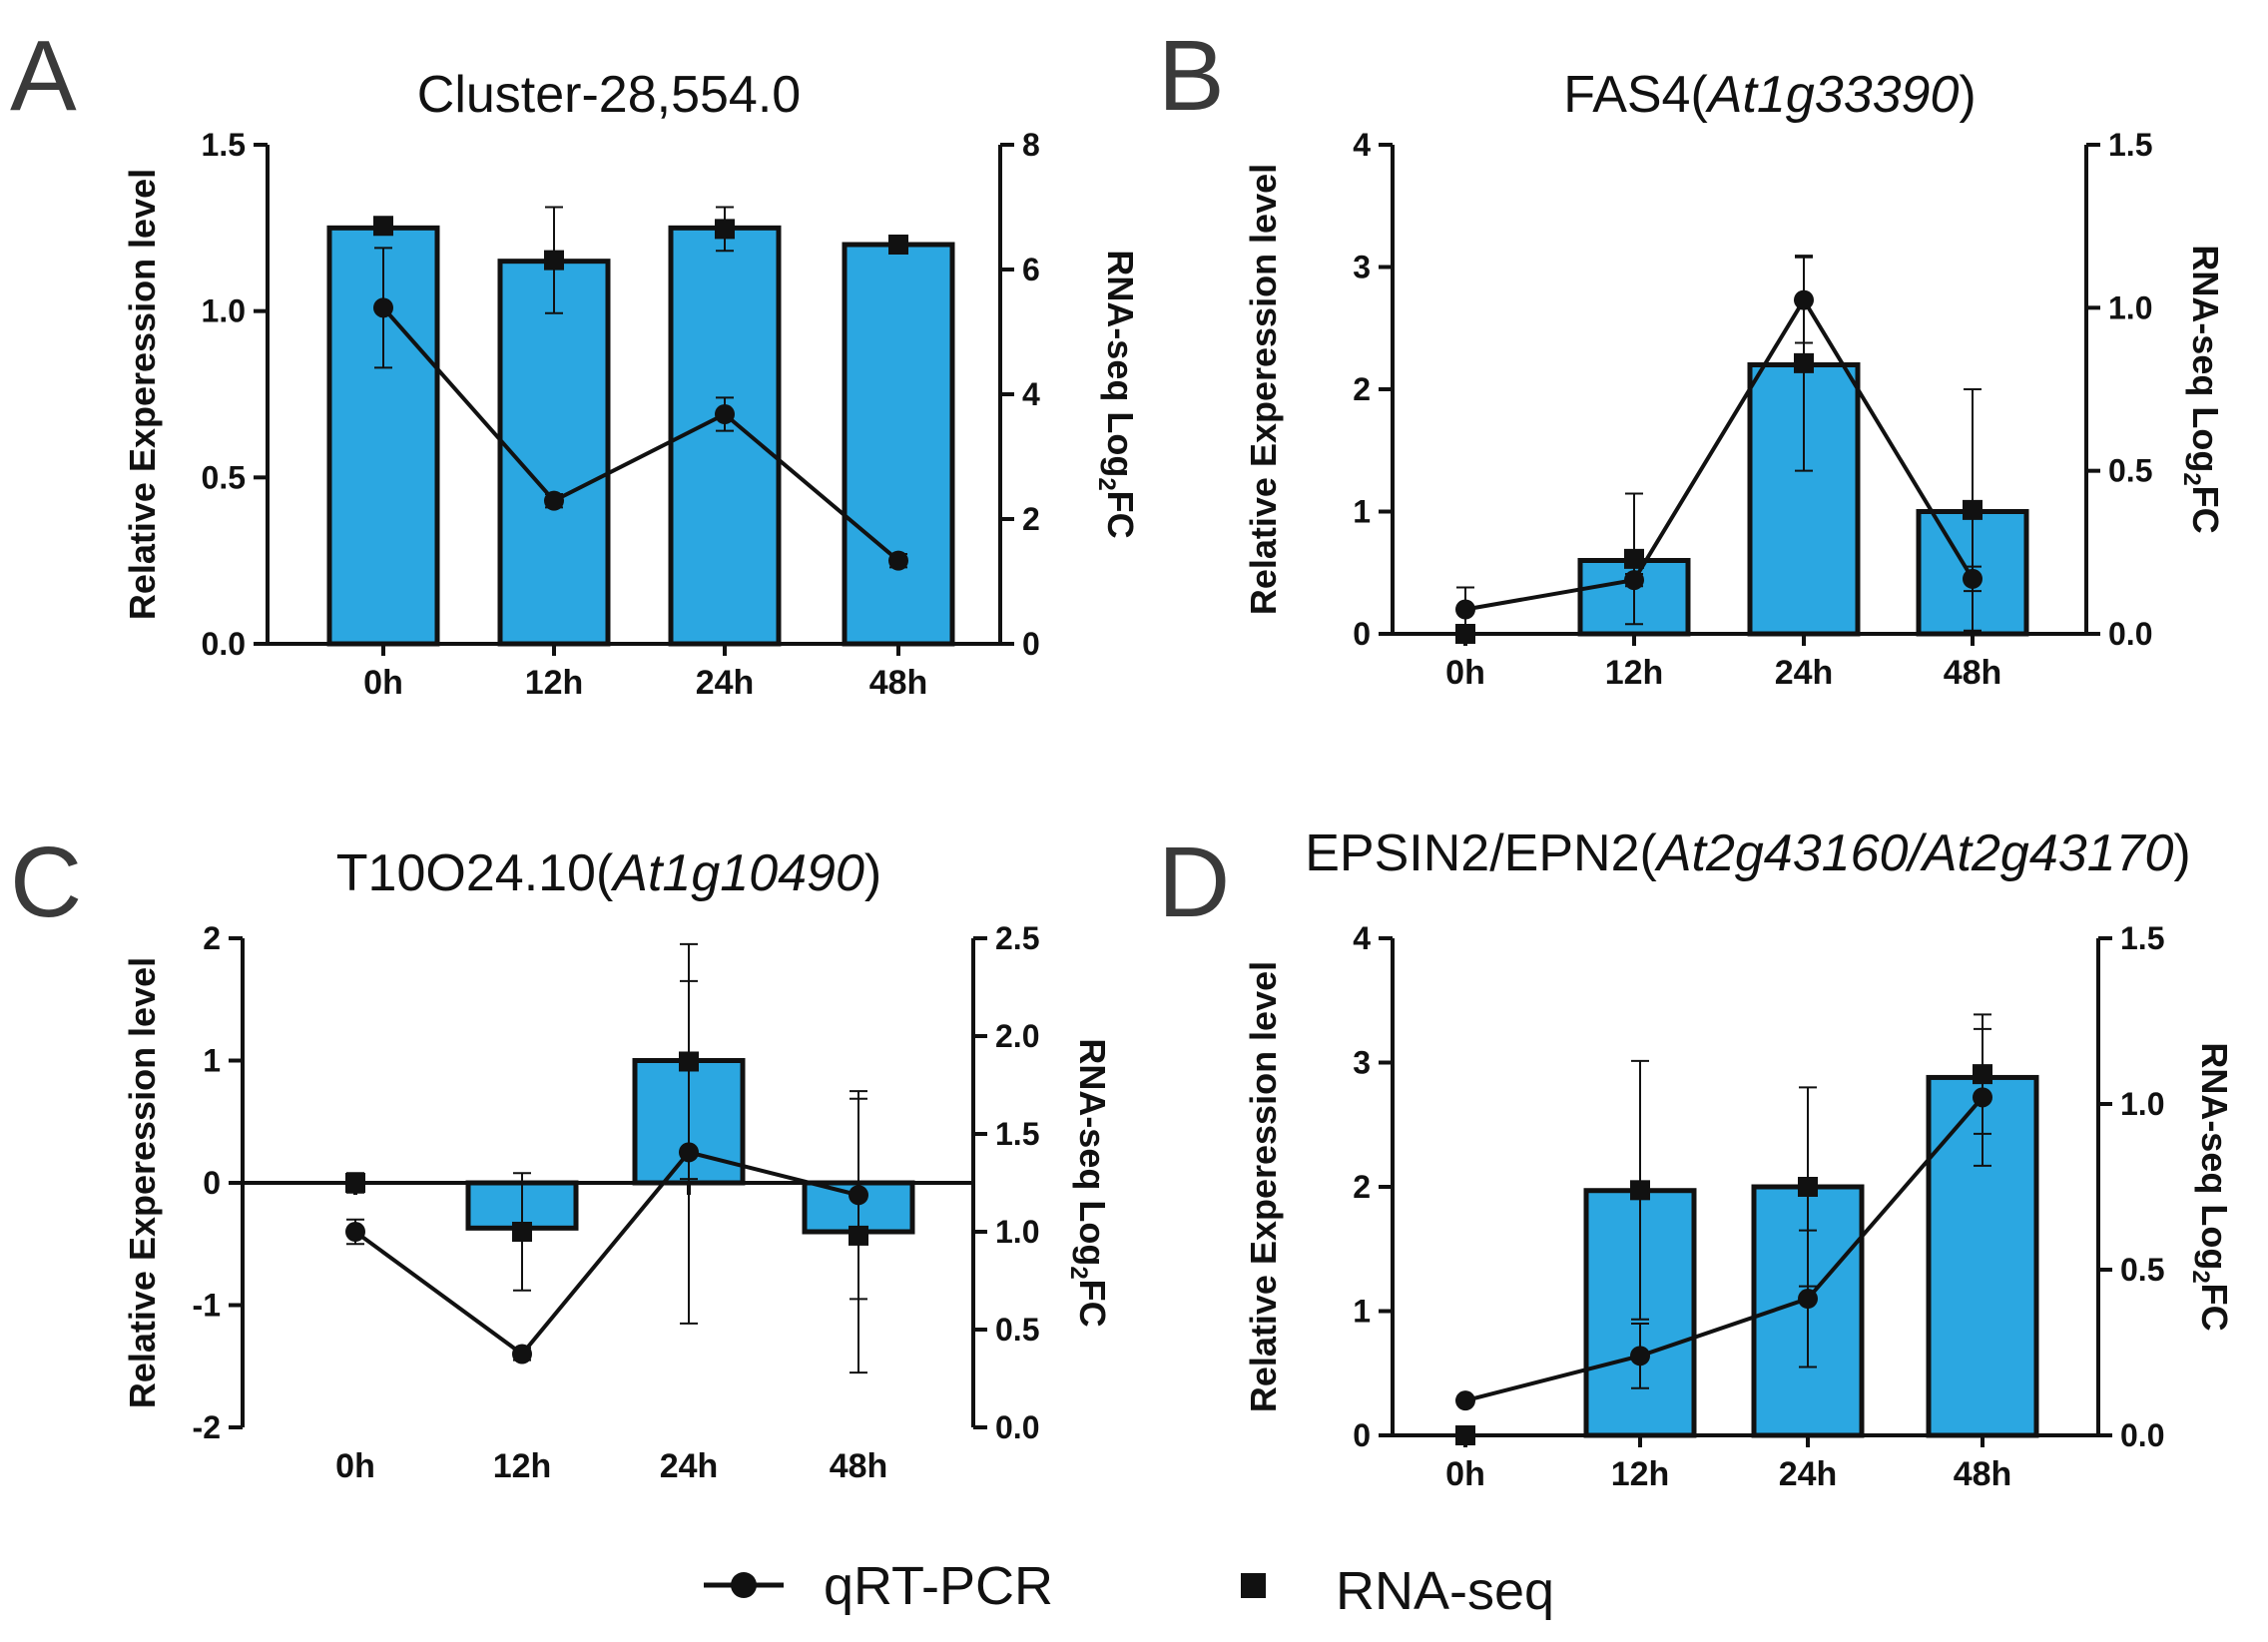  Describe the element at coordinates (2211, 1186) in the screenshot. I see `y-axis-label-right-d: RNA-seq Log2FC` at that location.